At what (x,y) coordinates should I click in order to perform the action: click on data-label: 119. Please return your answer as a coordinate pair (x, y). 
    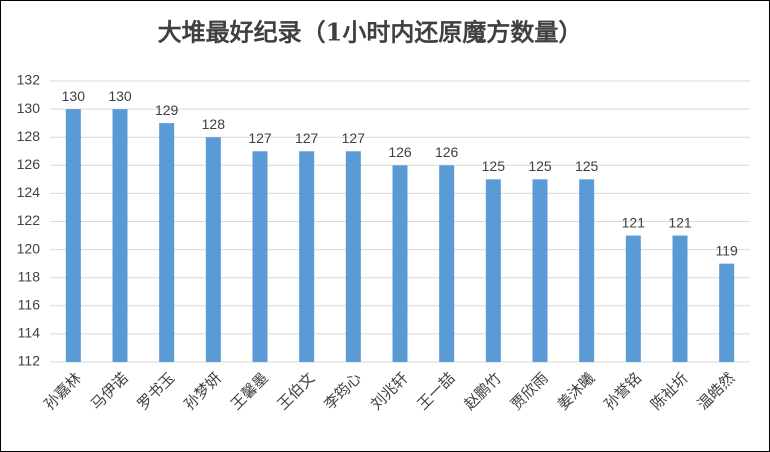
    Looking at the image, I should click on (727, 250).